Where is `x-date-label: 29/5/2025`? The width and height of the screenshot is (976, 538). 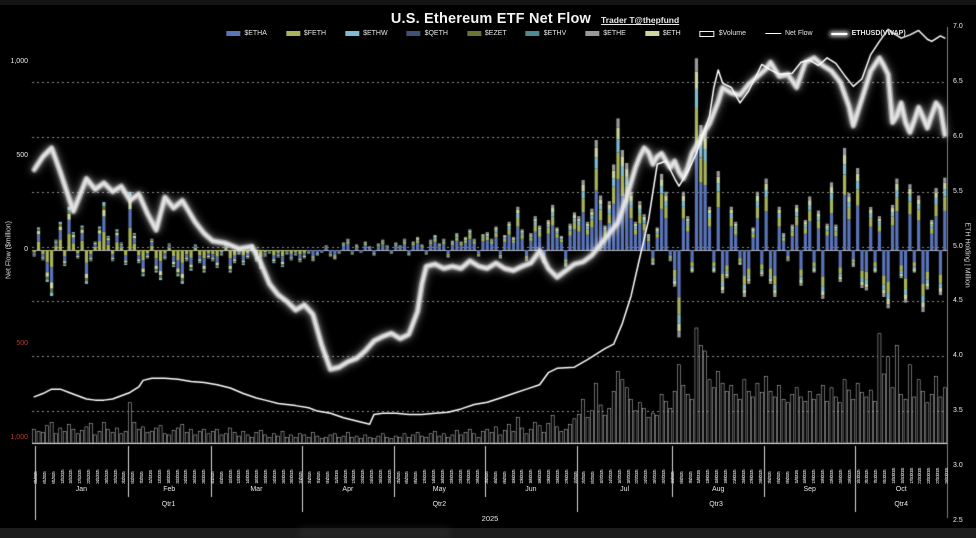
x-date-label: 29/5/2025 is located at coordinates (478, 476).